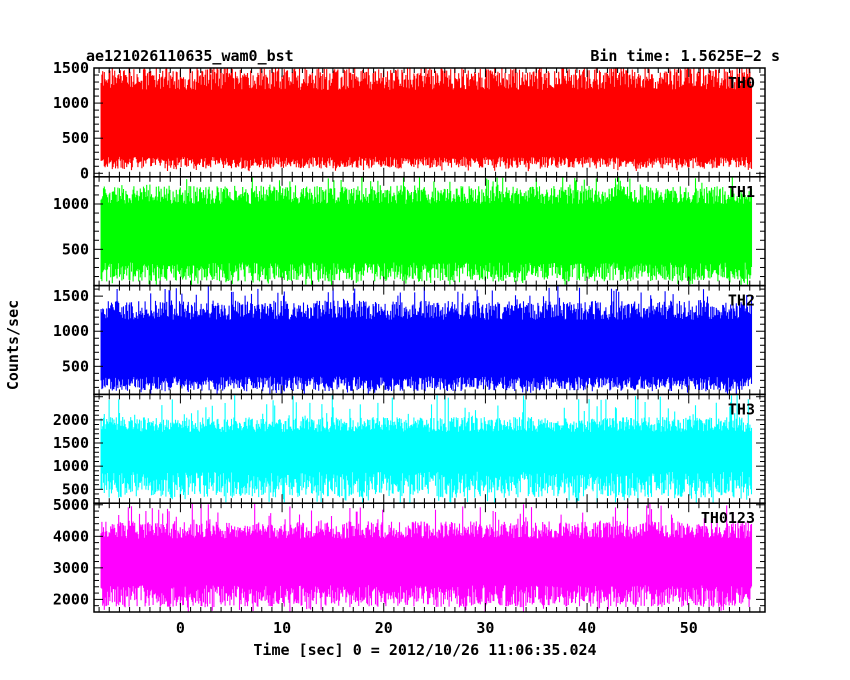  Describe the element at coordinates (13, 345) in the screenshot. I see `y-axis-label: Counts/sec` at that location.